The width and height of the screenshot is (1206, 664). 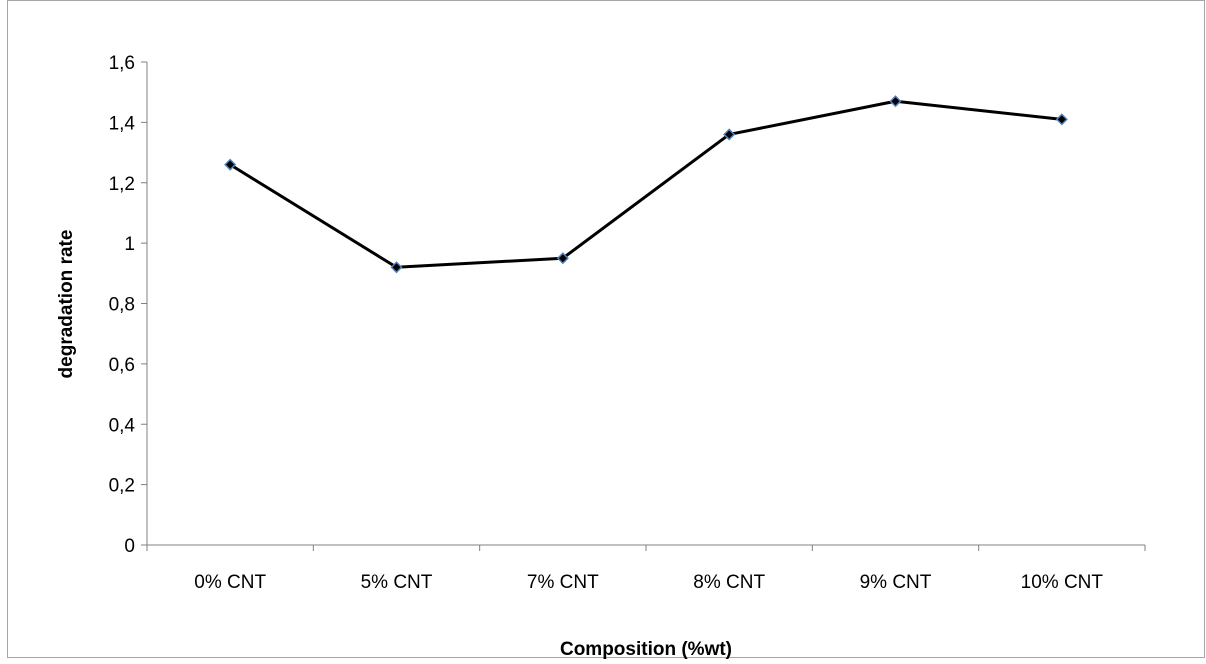 What do you see at coordinates (729, 582) in the screenshot?
I see `x-tick-label: 8% CNT` at bounding box center [729, 582].